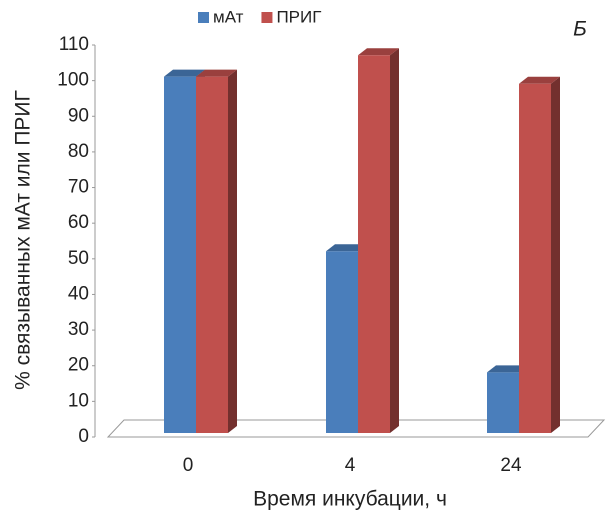  Describe the element at coordinates (78, 222) in the screenshot. I see `y-tick-label: 60` at that location.